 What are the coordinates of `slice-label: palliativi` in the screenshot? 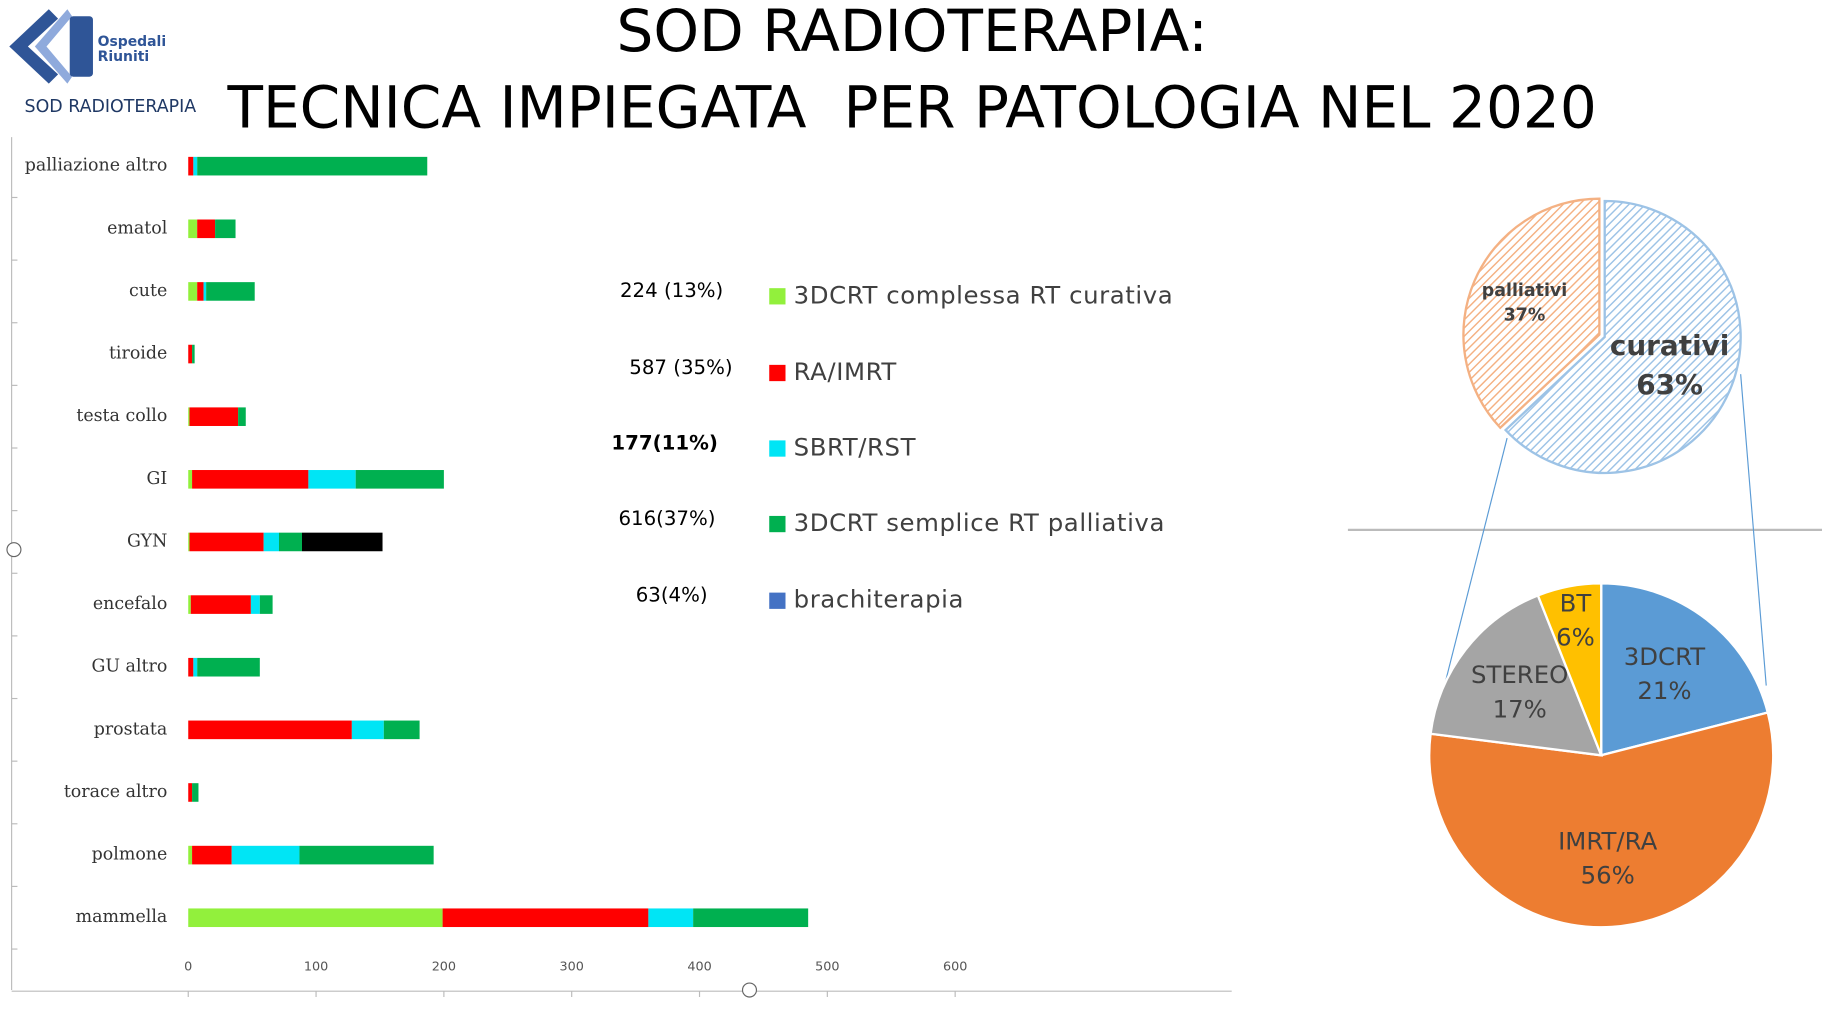 It's located at (1524, 291).